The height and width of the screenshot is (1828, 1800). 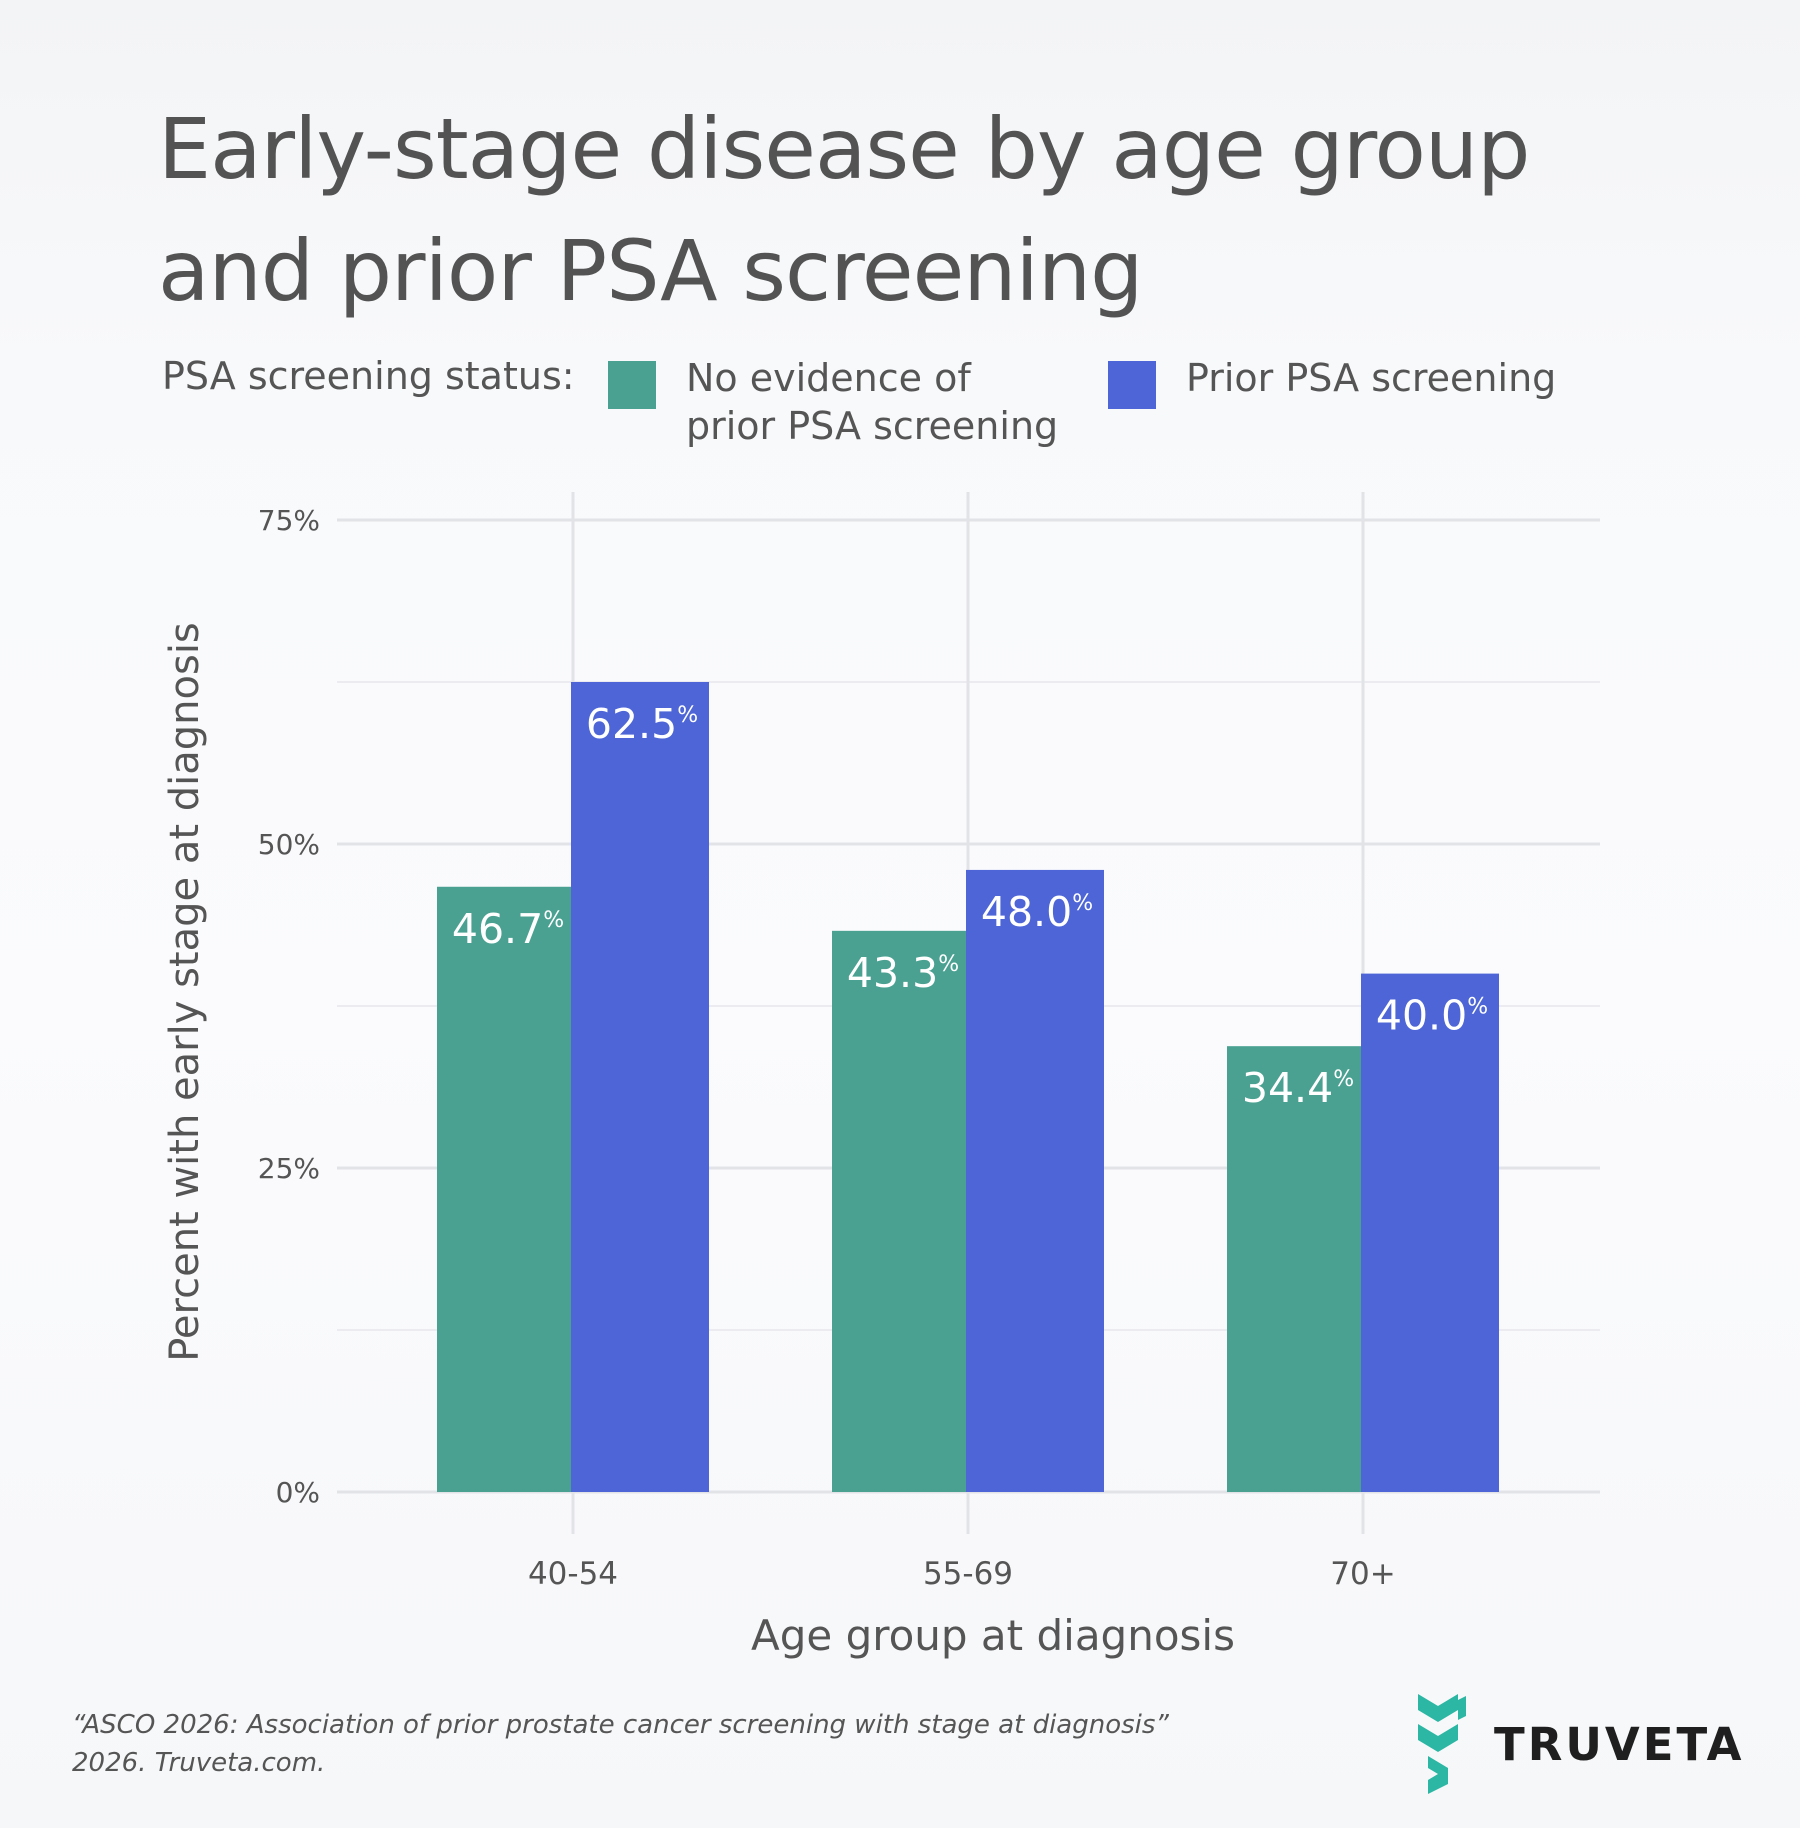 I want to click on legend-label: PSA screening status:, so click(x=368, y=376).